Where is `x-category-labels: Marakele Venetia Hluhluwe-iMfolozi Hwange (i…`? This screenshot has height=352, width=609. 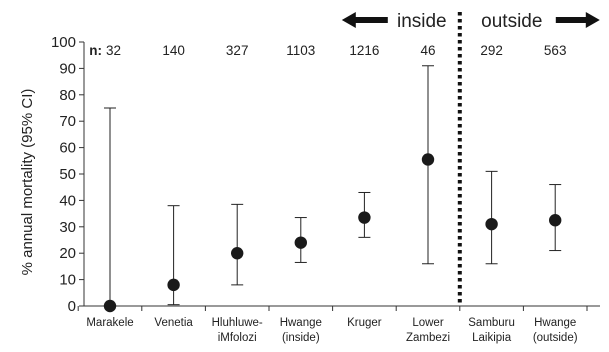 x-category-labels: Marakele Venetia Hluhluwe-iMfolozi Hwange (i… is located at coordinates (332, 325).